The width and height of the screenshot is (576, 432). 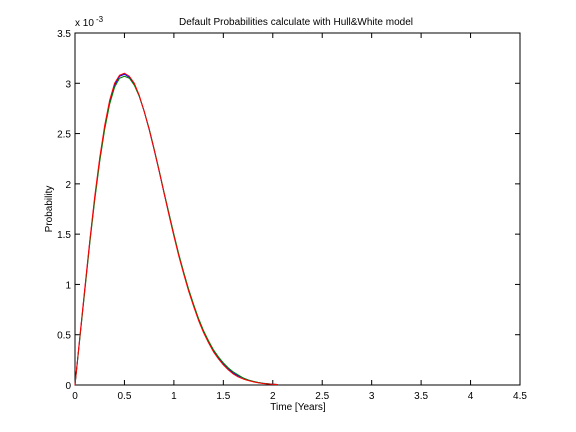 What do you see at coordinates (100, 19) in the screenshot?
I see `y-exponent-power: -3` at bounding box center [100, 19].